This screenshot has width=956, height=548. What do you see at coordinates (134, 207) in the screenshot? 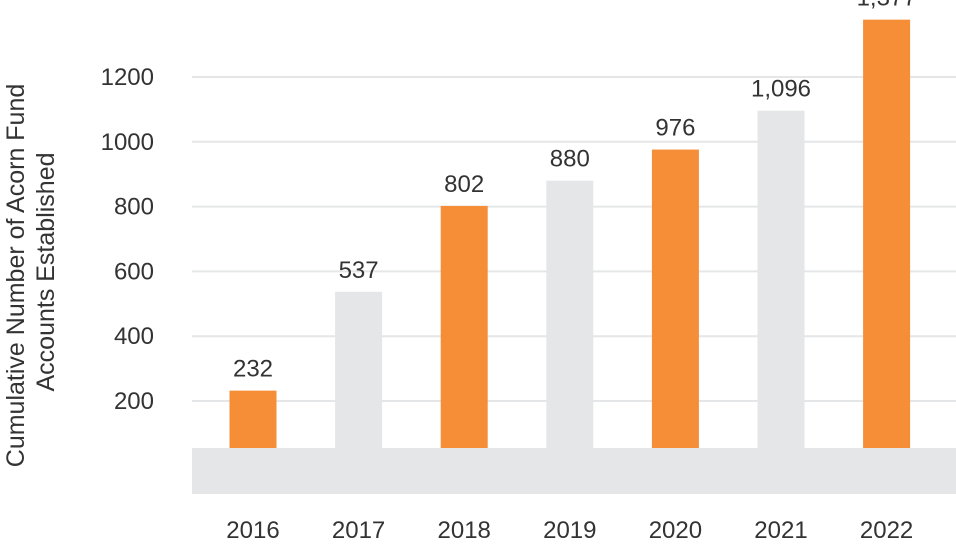
I see `y-tick-label: 800` at bounding box center [134, 207].